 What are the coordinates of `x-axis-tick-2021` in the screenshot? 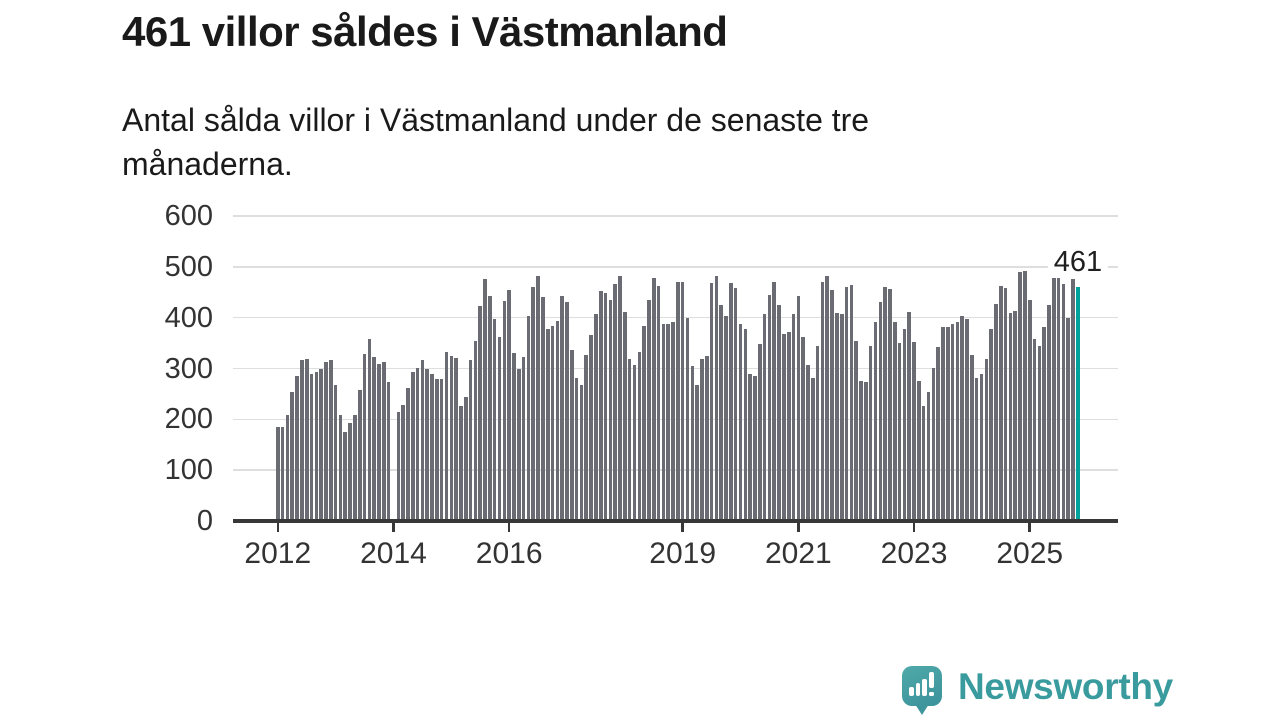 It's located at (798, 527).